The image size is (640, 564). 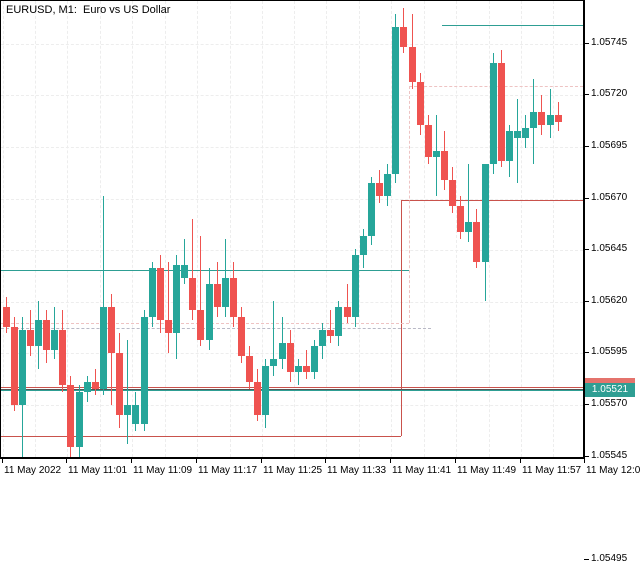 I want to click on ask-line, so click(x=292, y=390).